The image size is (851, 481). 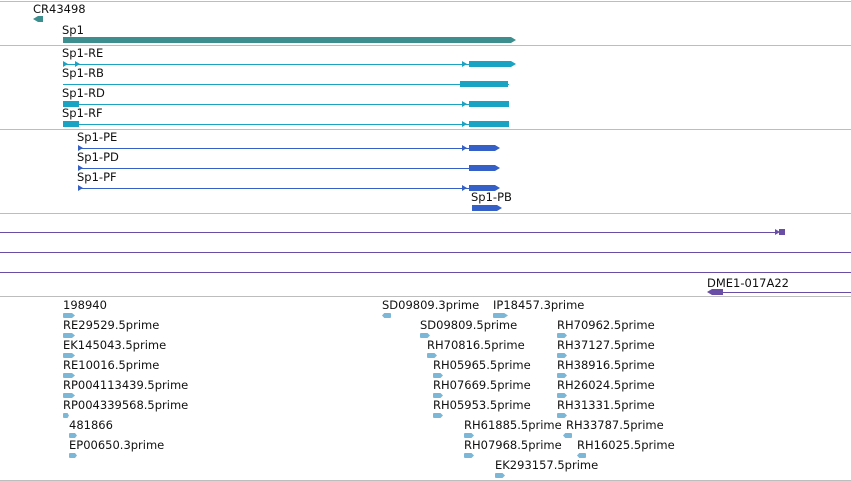 I want to click on protein-feature-sp1-pe, so click(x=290, y=148).